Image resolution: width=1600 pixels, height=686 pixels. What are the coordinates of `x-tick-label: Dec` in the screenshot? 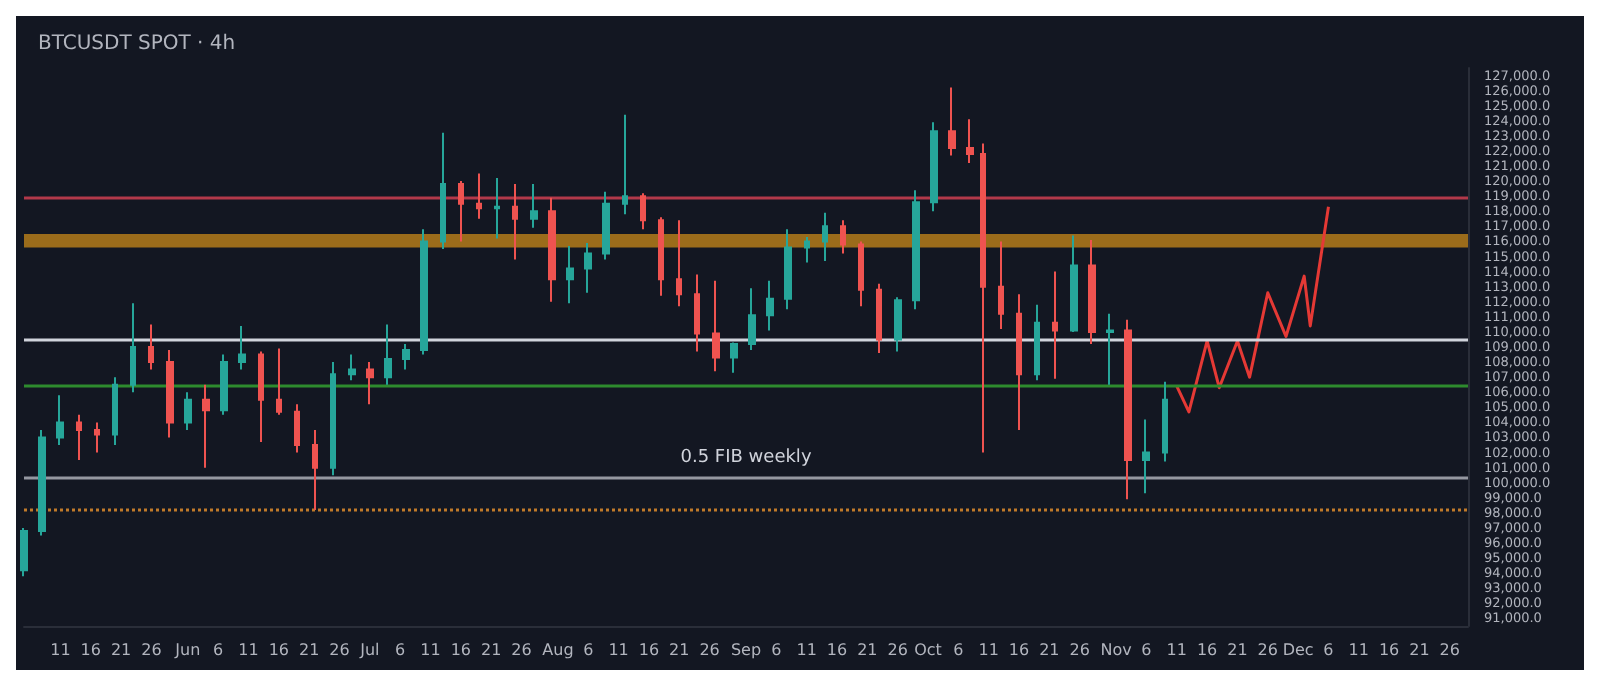 It's located at (1298, 650).